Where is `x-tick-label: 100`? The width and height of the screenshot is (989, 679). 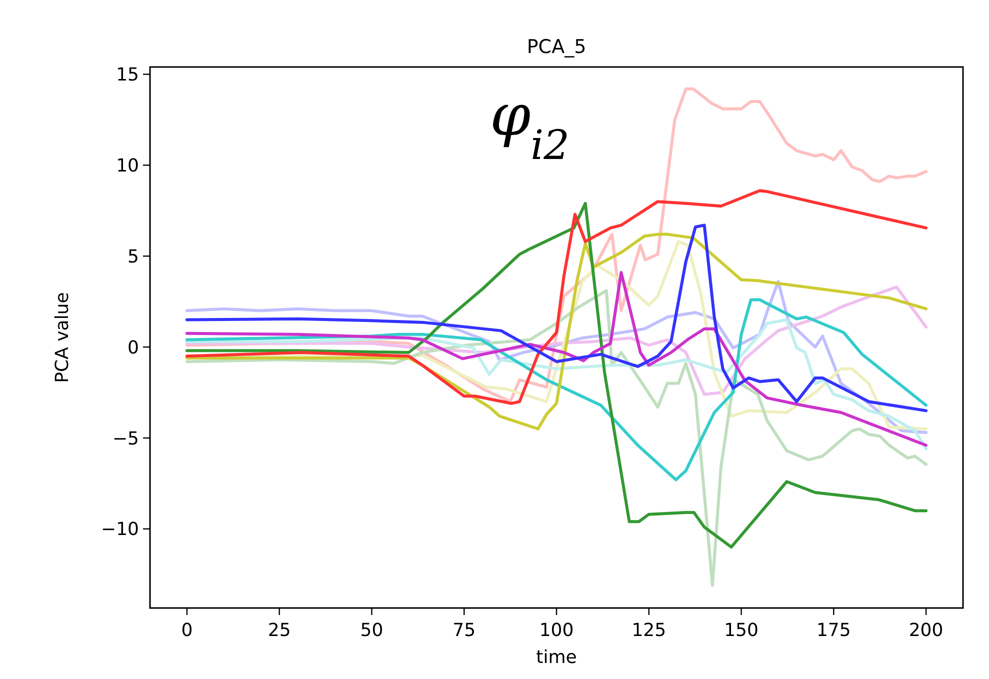 x-tick-label: 100 is located at coordinates (556, 630).